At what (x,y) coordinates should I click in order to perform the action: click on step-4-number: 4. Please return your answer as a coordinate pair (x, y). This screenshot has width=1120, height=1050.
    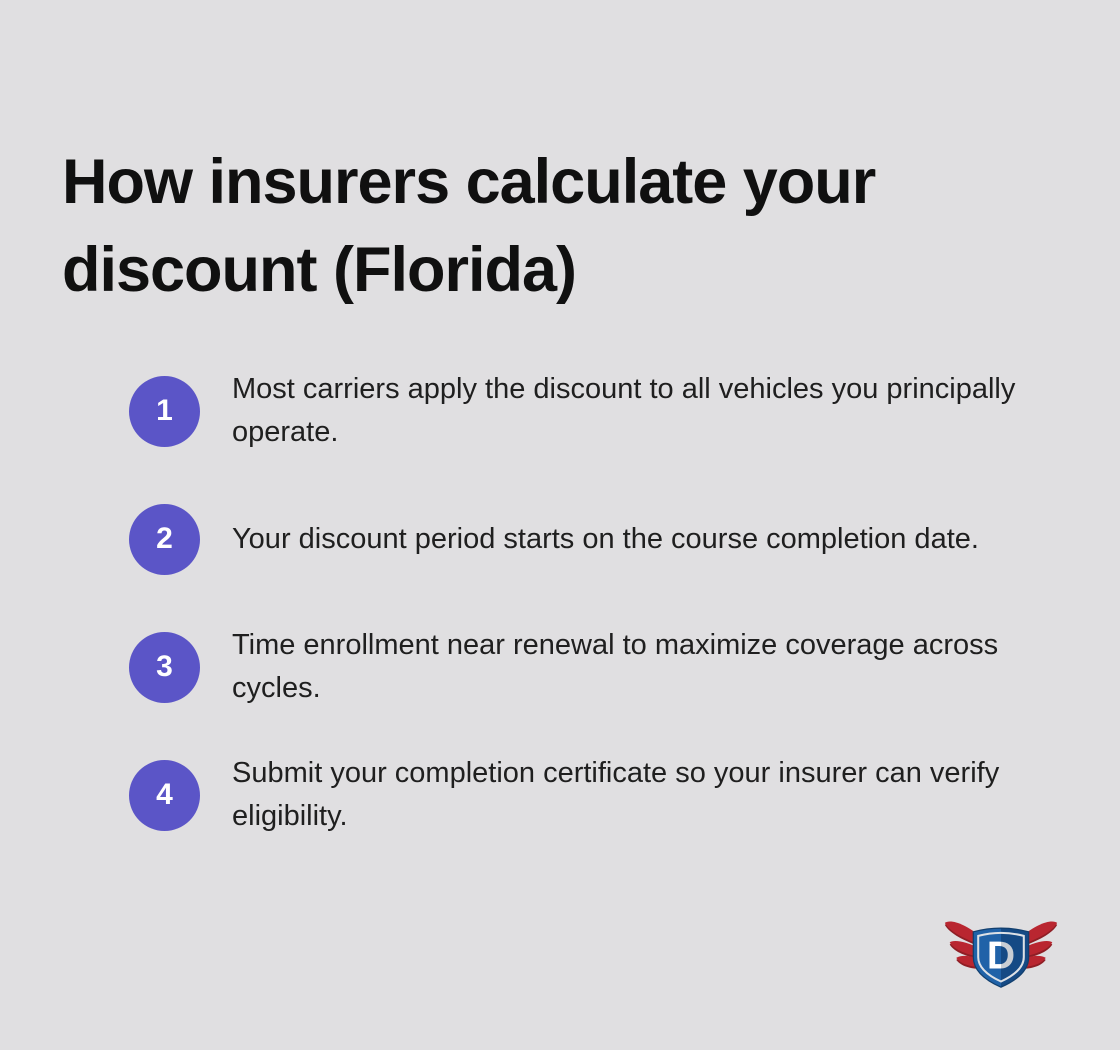
    Looking at the image, I should click on (164, 794).